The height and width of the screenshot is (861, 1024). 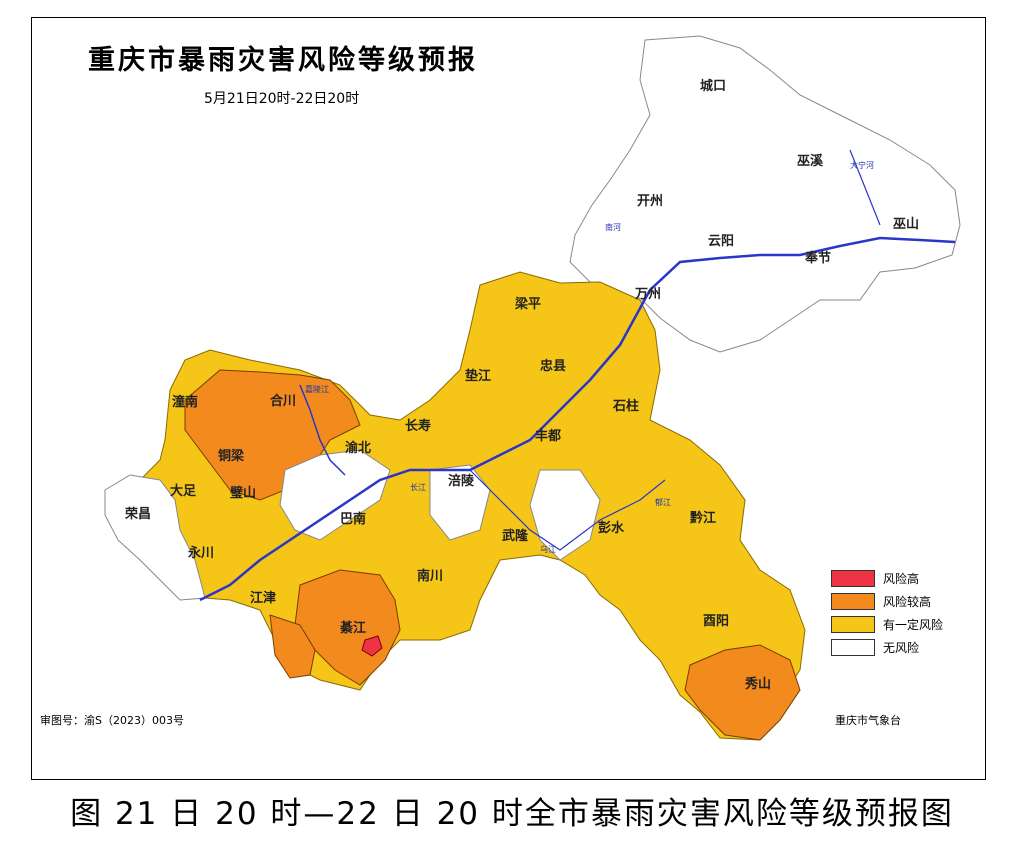 I want to click on legend-item-moderate: 有一定风险, so click(x=887, y=624).